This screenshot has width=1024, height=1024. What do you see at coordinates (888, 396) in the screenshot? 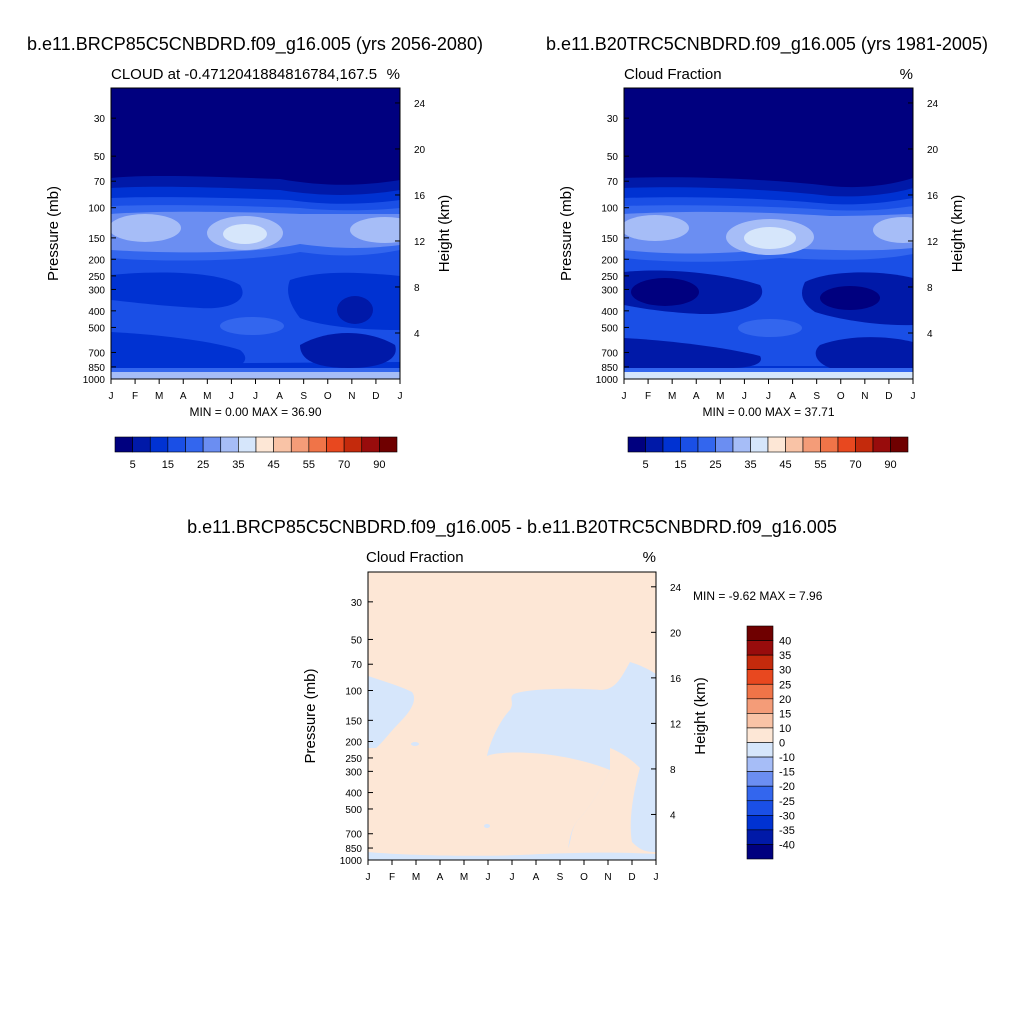
I see `panel-2-xtick-label: D` at bounding box center [888, 396].